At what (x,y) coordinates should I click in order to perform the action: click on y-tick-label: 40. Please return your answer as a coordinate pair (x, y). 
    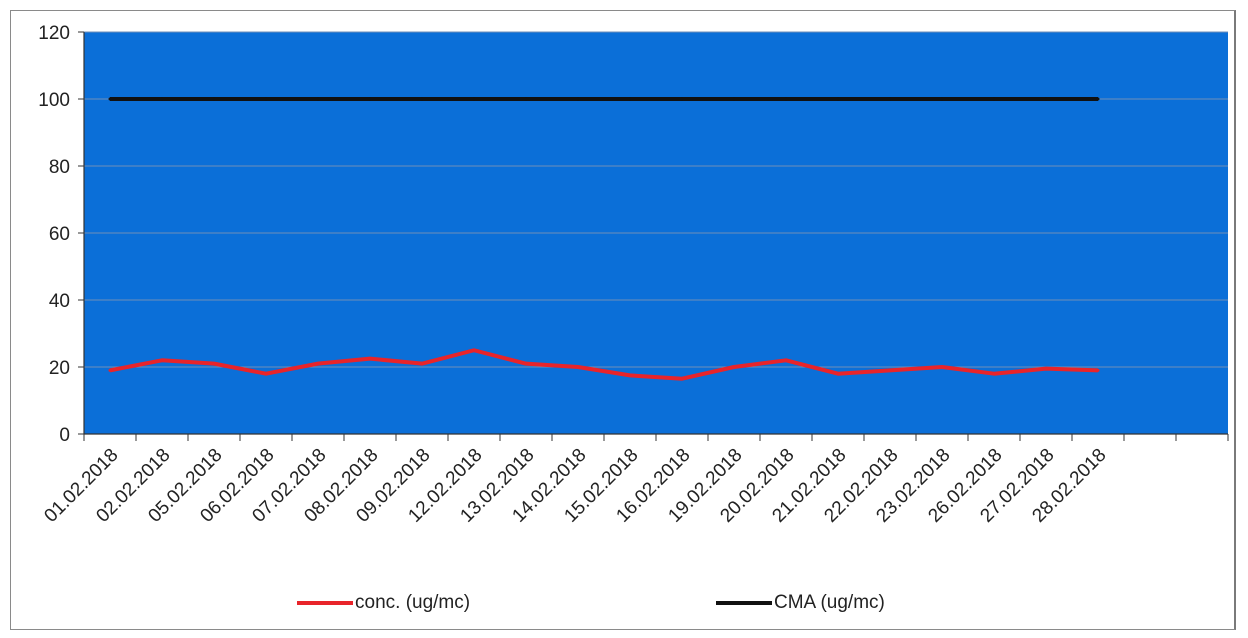
    Looking at the image, I should click on (59, 301).